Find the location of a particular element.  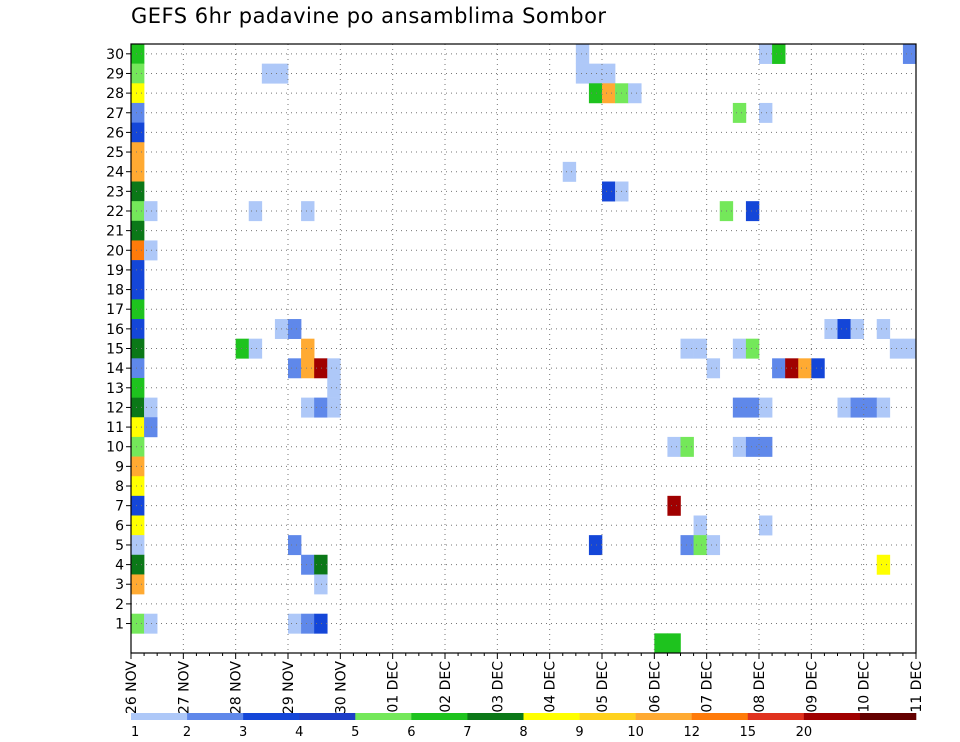

x-tick-label: 01 DEC is located at coordinates (394, 687).